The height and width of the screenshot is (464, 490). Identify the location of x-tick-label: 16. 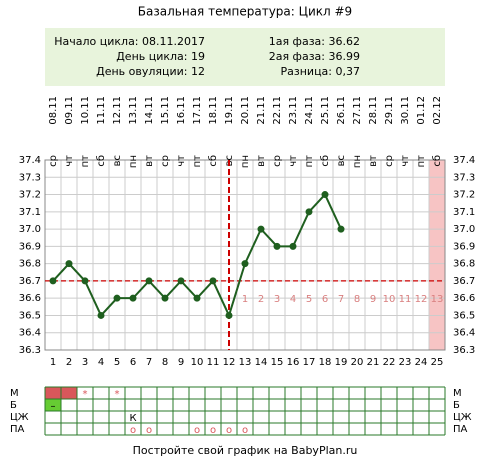
(293, 362).